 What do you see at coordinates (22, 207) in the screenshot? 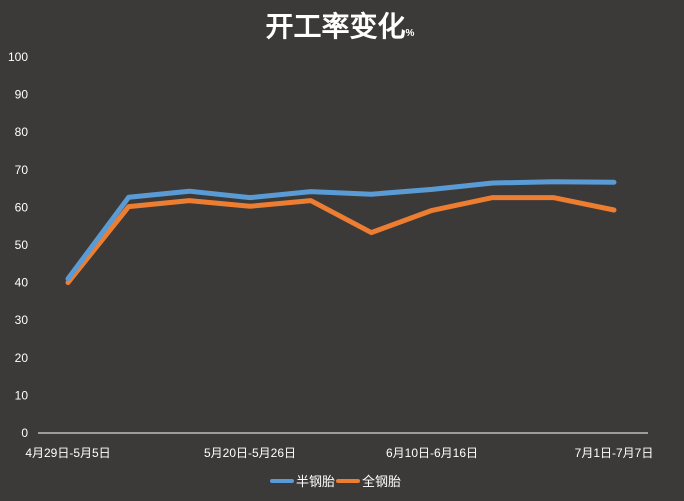
I see `y-tick-label: 60` at bounding box center [22, 207].